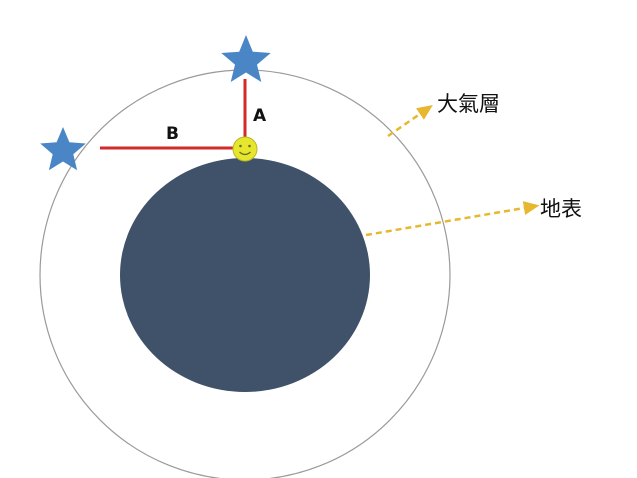 The height and width of the screenshot is (478, 637). I want to click on zenith-star-icon, so click(246, 58).